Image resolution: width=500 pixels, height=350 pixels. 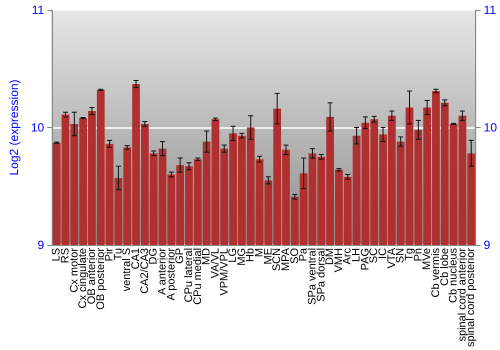 I want to click on x-tick-label: Tg, so click(x=409, y=254).